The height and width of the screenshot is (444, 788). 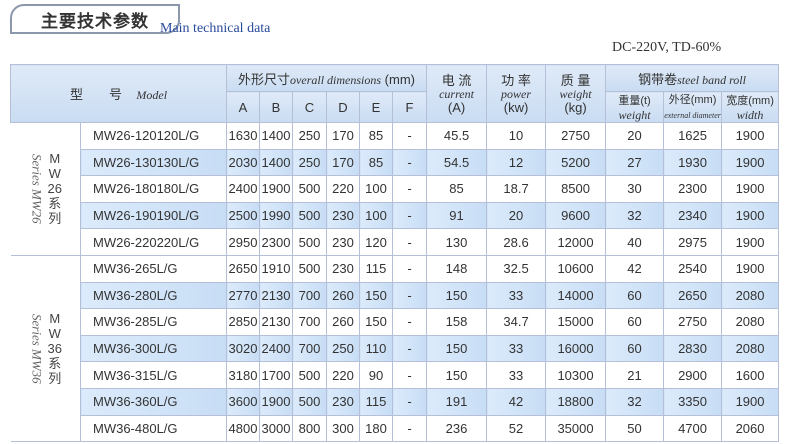 What do you see at coordinates (153, 242) in the screenshot?
I see `model-cell: MW26-220220L/G` at bounding box center [153, 242].